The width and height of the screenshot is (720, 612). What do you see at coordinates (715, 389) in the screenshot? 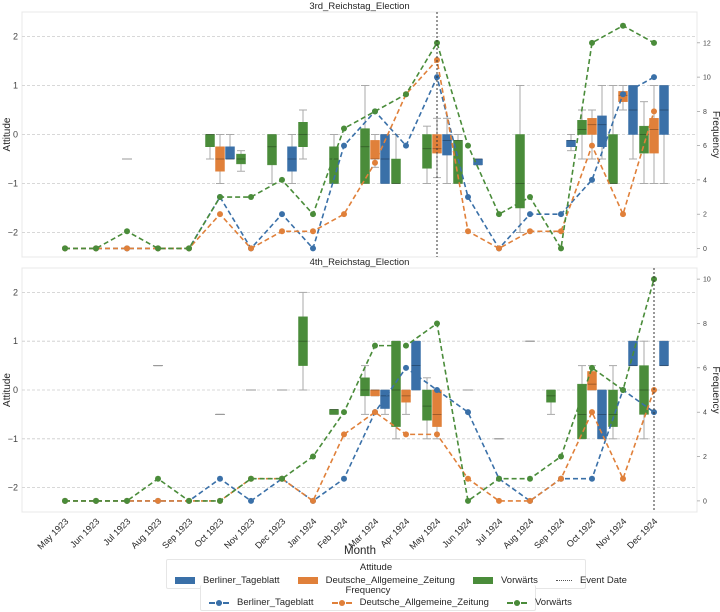
I see `y-right-axis-label: Frequency` at bounding box center [715, 389].